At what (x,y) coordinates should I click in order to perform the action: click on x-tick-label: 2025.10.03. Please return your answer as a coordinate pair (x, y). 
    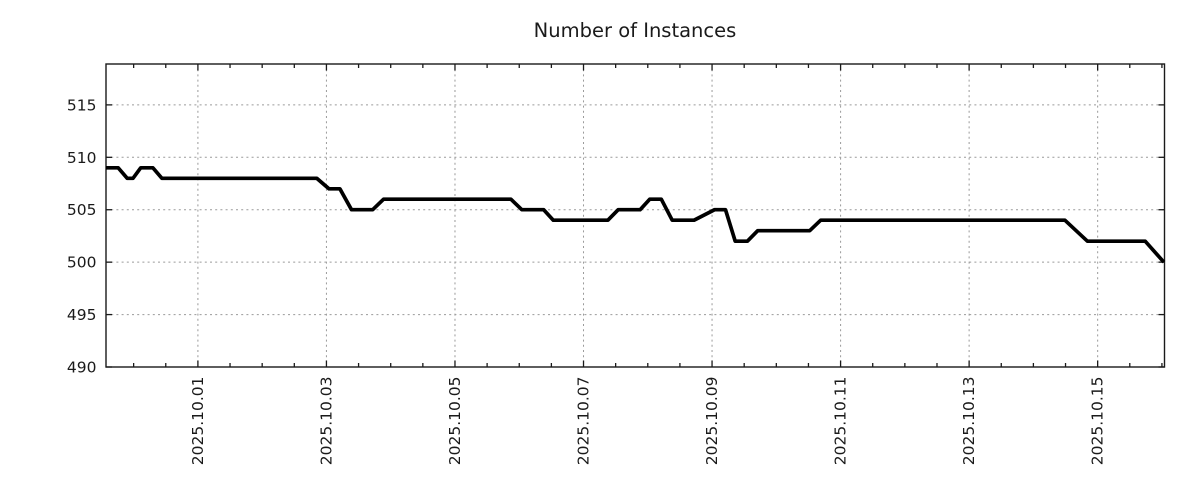
    Looking at the image, I should click on (326, 421).